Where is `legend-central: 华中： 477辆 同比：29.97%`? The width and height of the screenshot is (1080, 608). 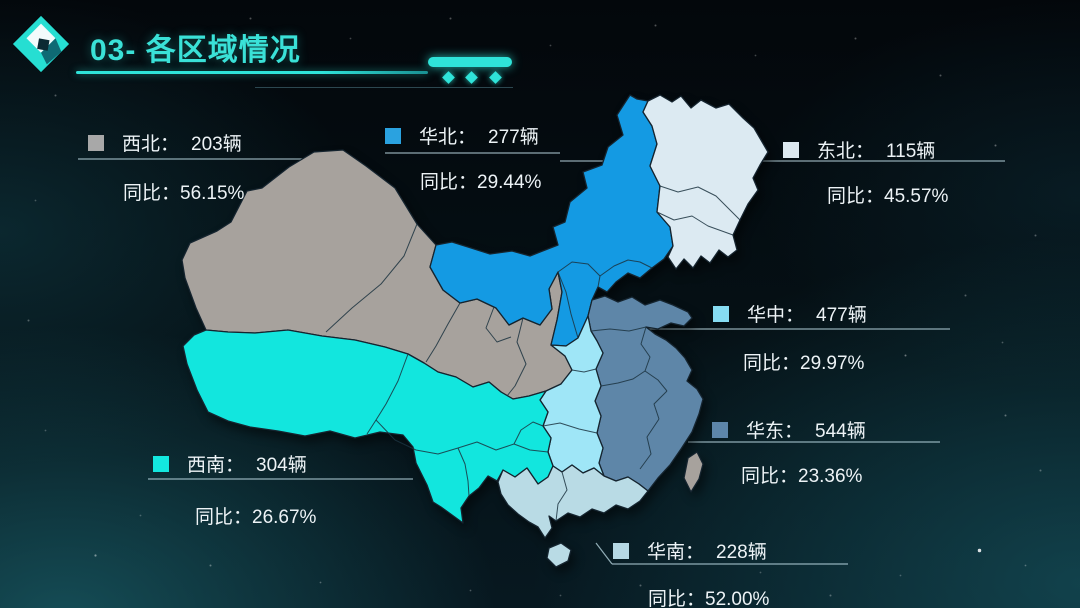 legend-central: 华中： 477辆 同比：29.97% is located at coordinates (790, 337).